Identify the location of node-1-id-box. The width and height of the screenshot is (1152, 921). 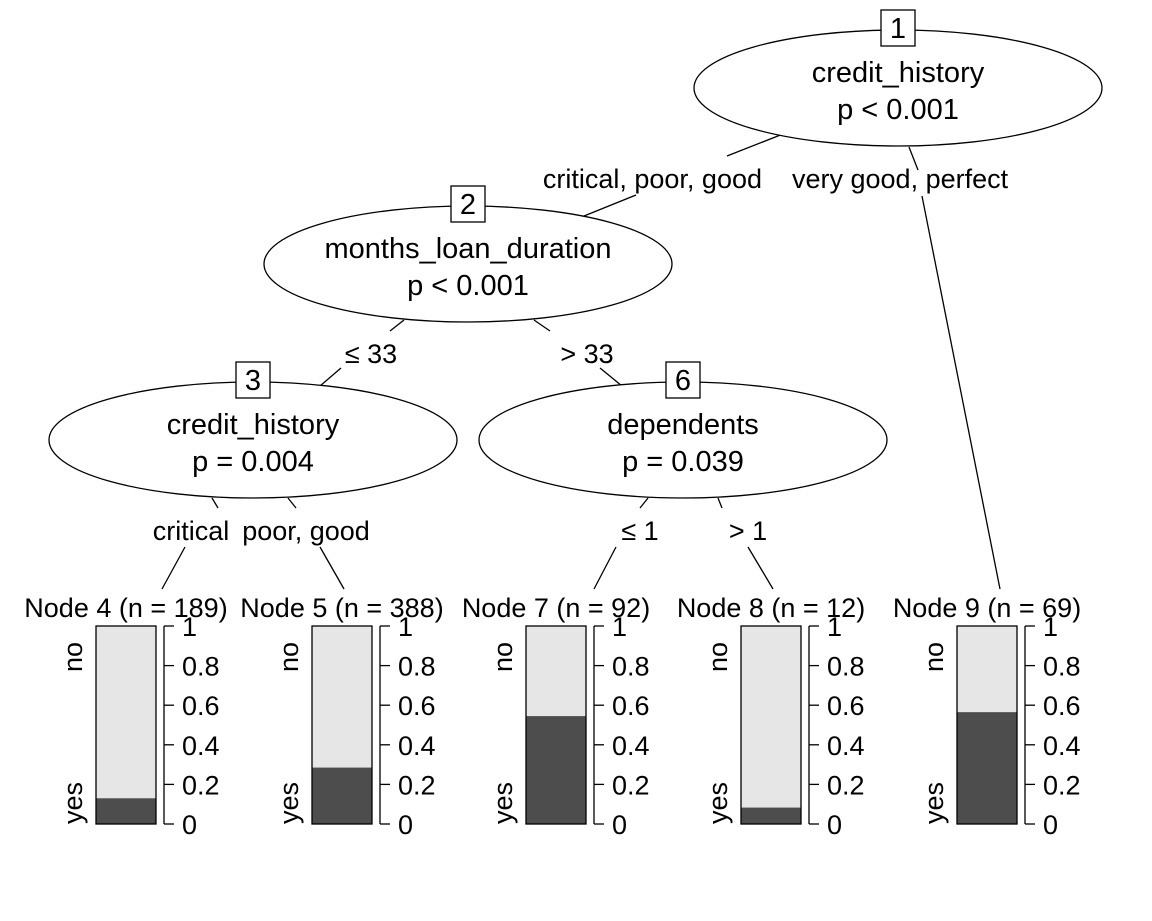
(898, 28).